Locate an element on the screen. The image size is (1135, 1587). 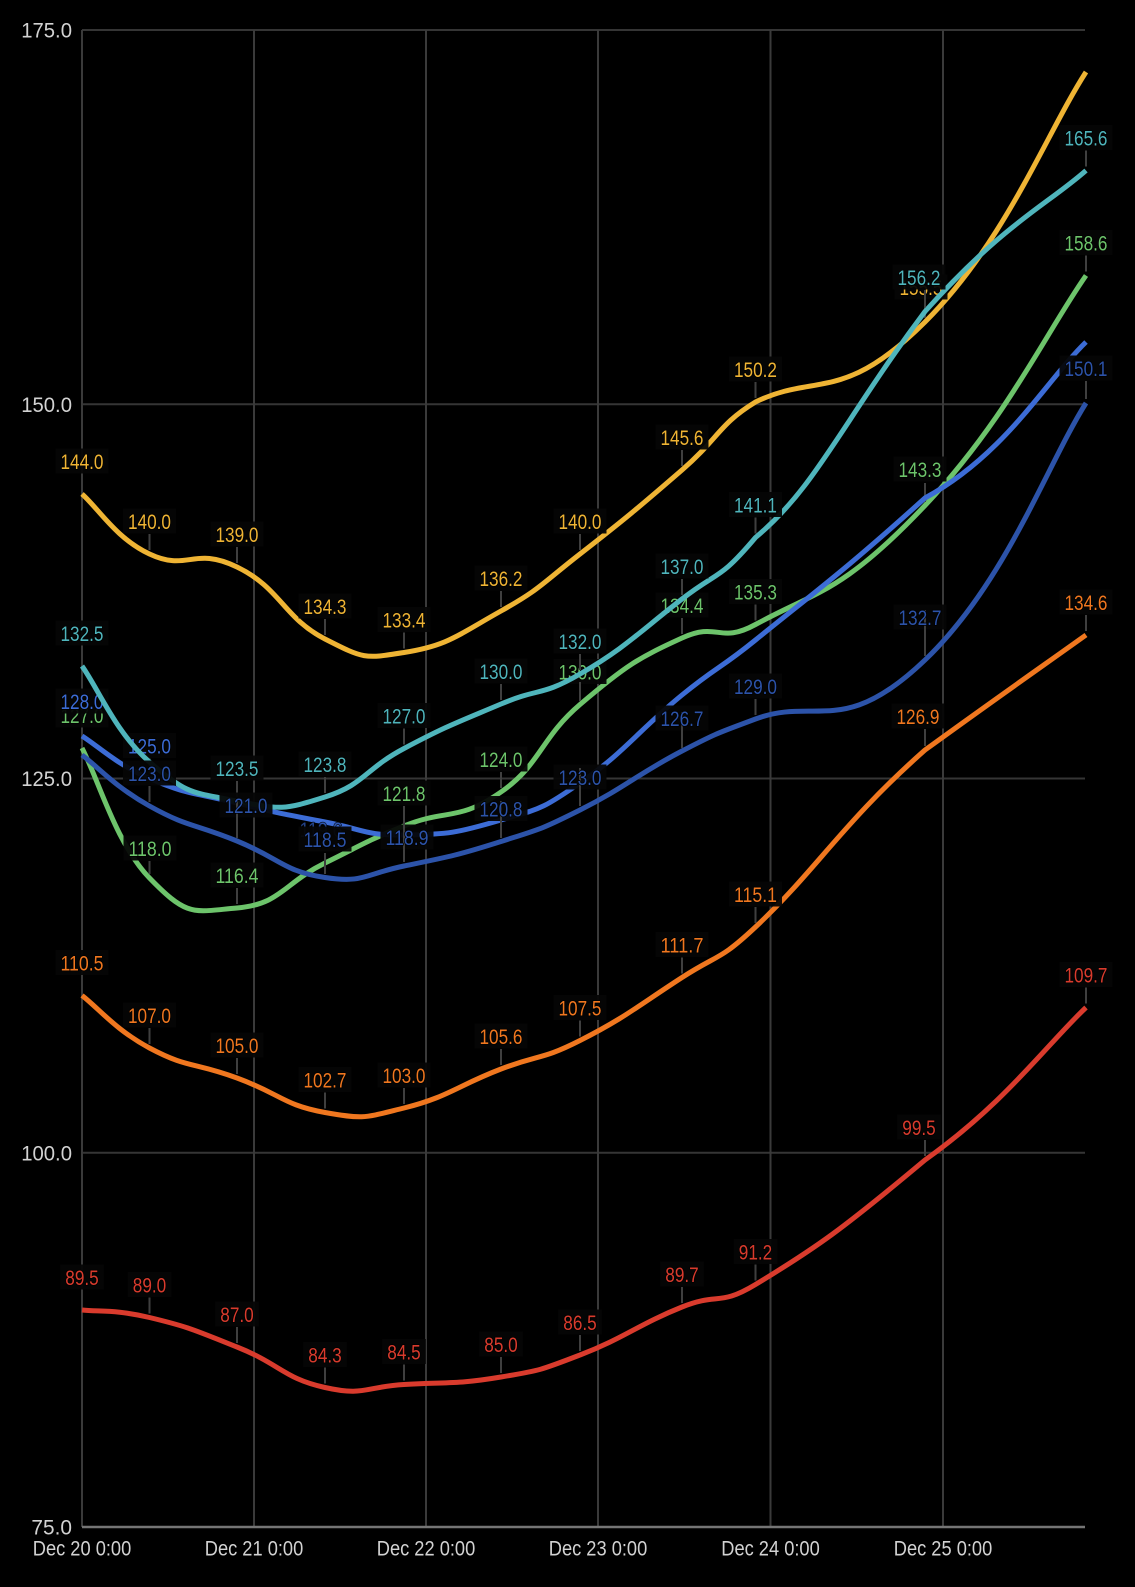
svg-text: 150.2 is located at coordinates (755, 370).